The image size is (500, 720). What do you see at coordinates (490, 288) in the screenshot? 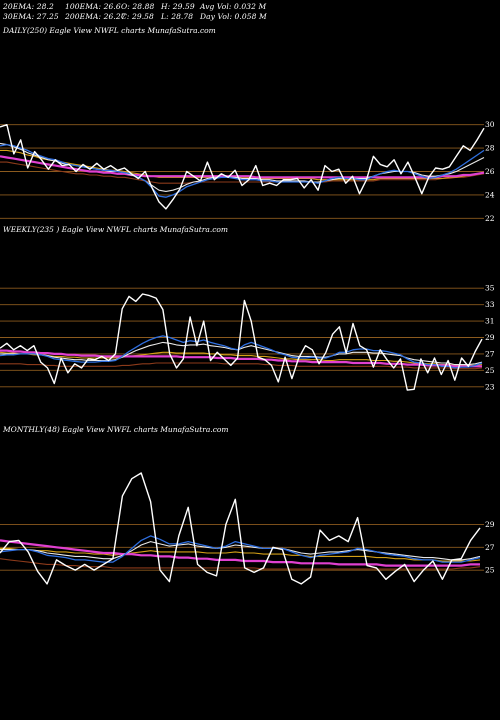
I see `weekly-tick-label: 35` at bounding box center [490, 288].